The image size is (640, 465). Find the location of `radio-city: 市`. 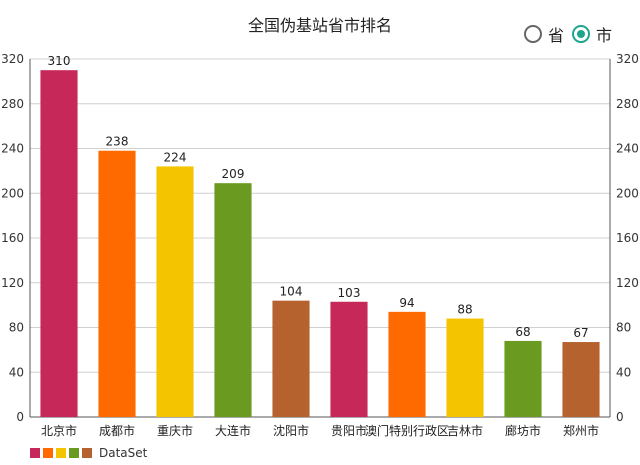

radio-city: 市 is located at coordinates (592, 34).